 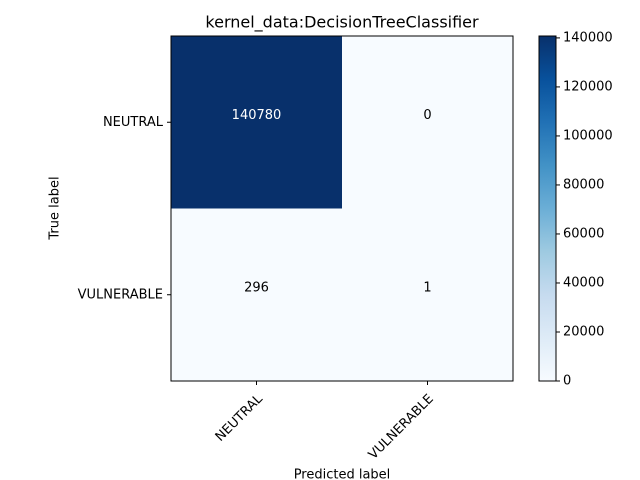 What do you see at coordinates (120, 294) in the screenshot?
I see `y-tick-label: VULNERABLE` at bounding box center [120, 294].